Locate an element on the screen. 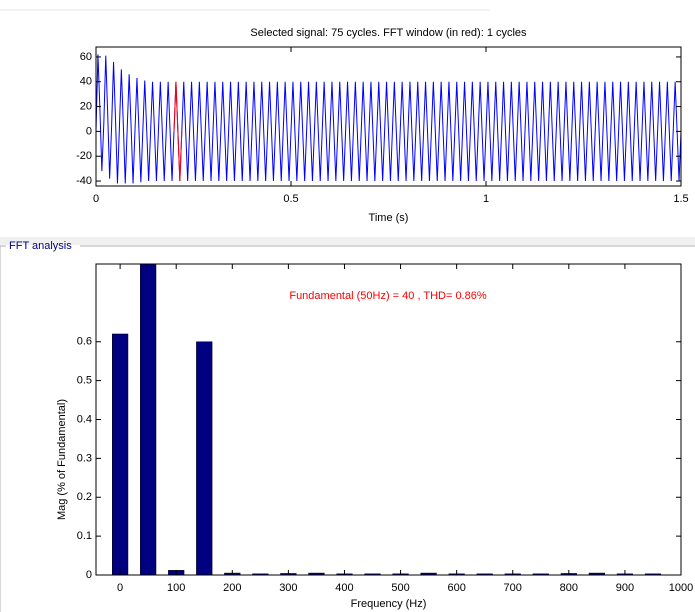  y-tick-label: 0.5 is located at coordinates (84, 381).